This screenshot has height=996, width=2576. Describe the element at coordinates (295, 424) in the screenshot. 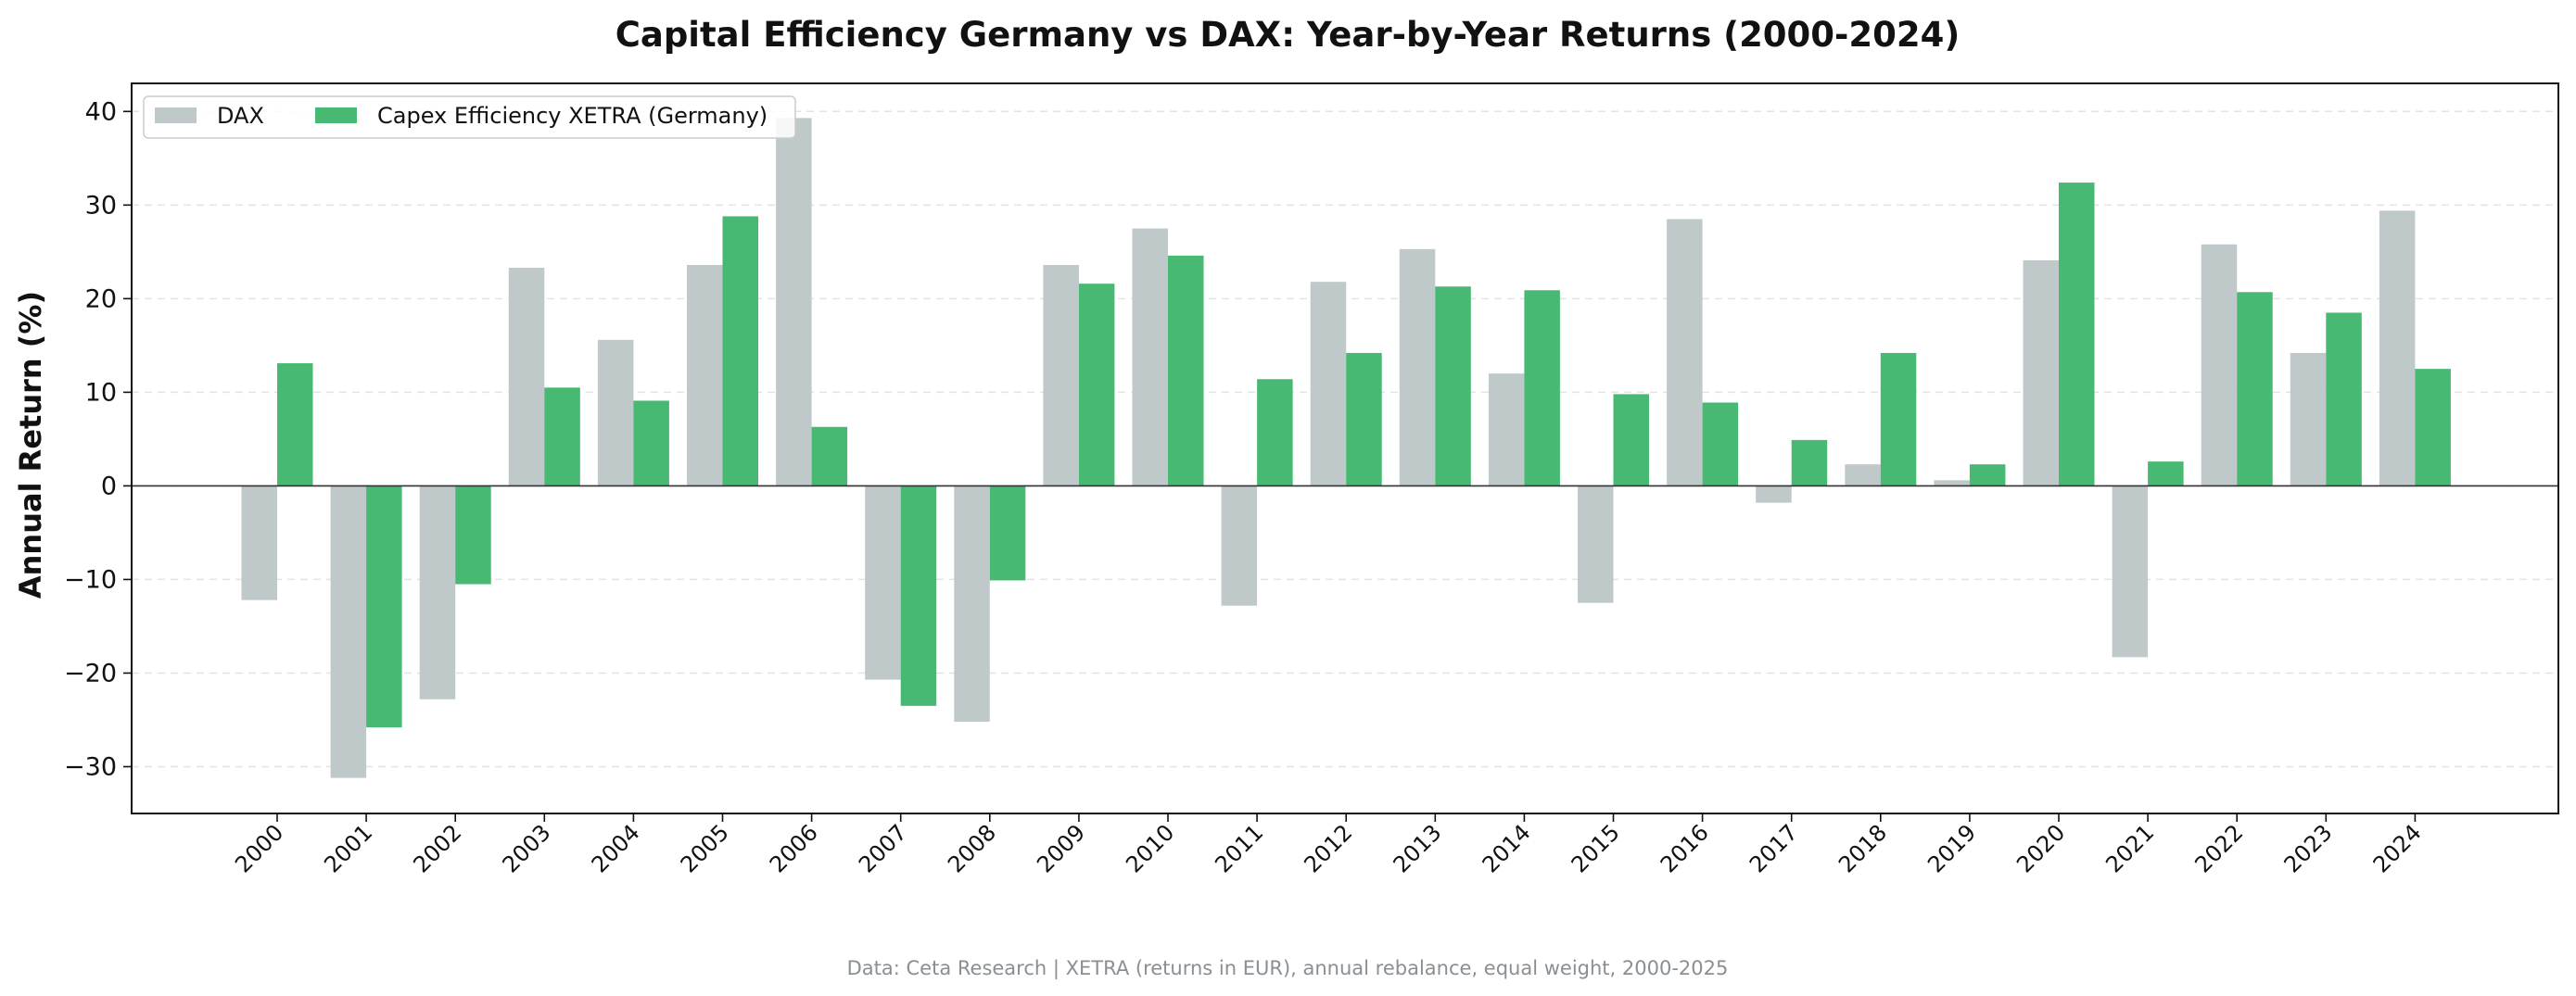

I see `bar-capex-efficiency-xetra-germany-2000` at that location.